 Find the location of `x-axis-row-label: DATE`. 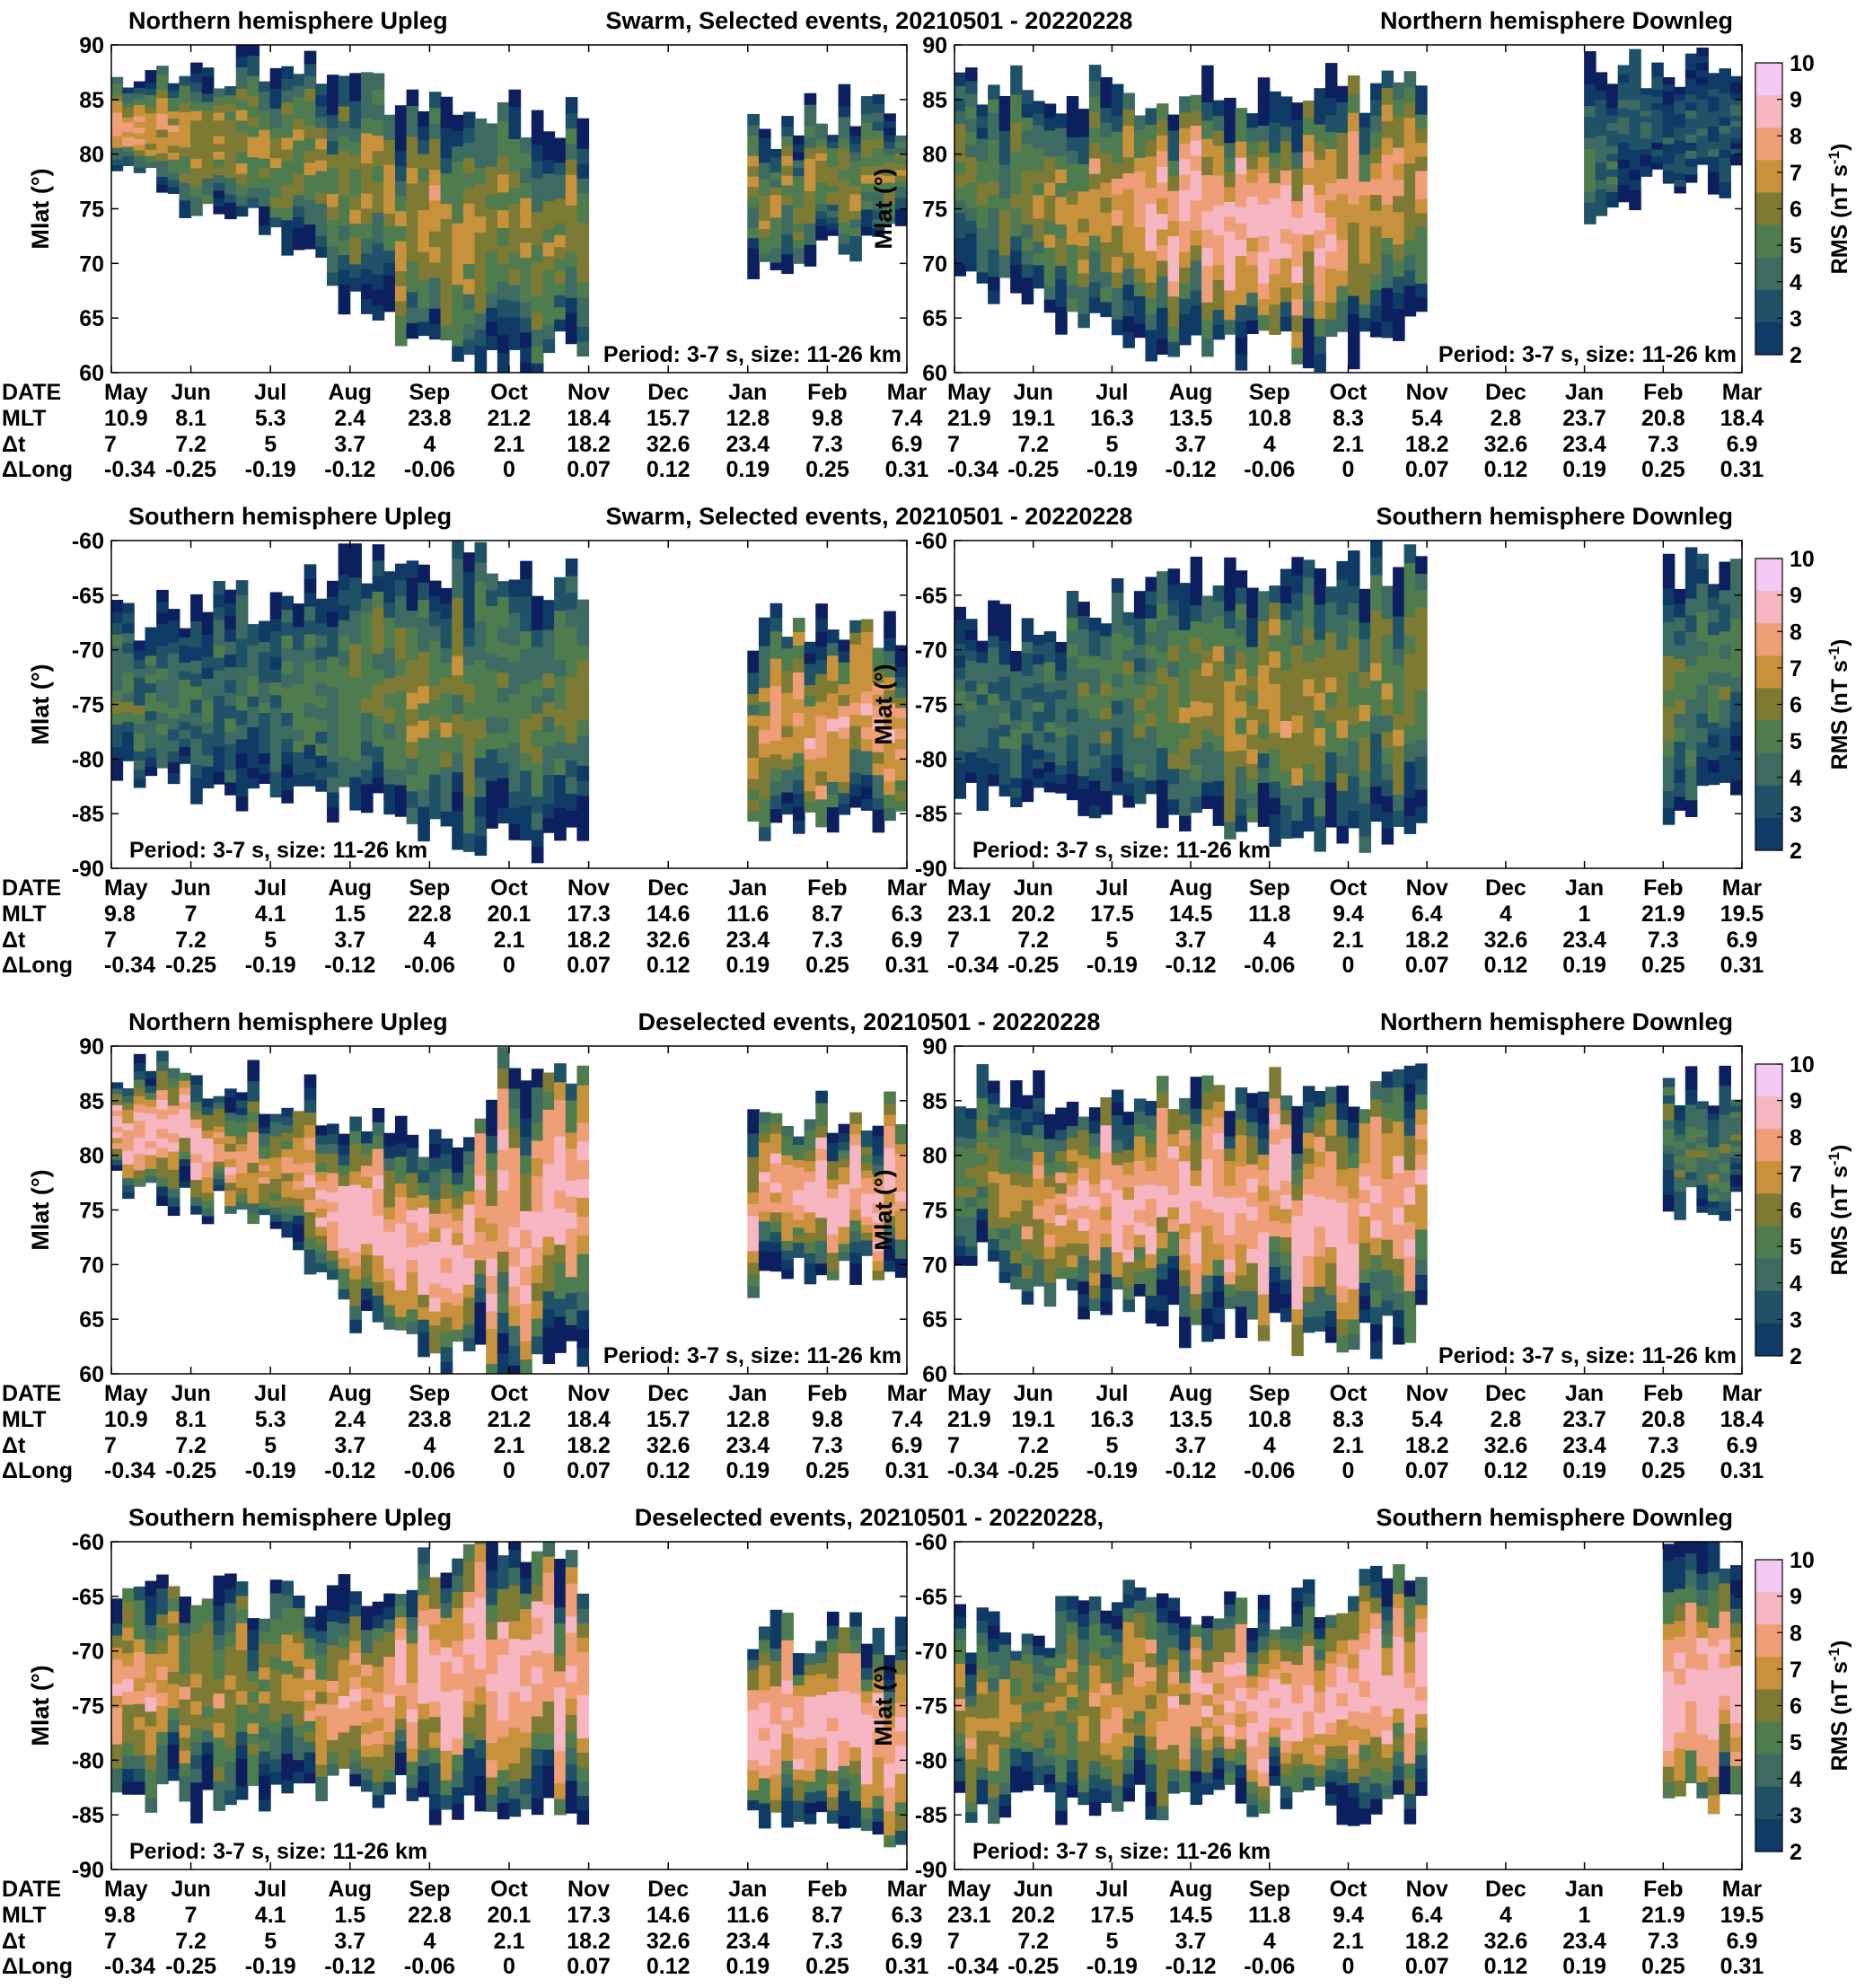

x-axis-row-label: DATE is located at coordinates (31, 888).